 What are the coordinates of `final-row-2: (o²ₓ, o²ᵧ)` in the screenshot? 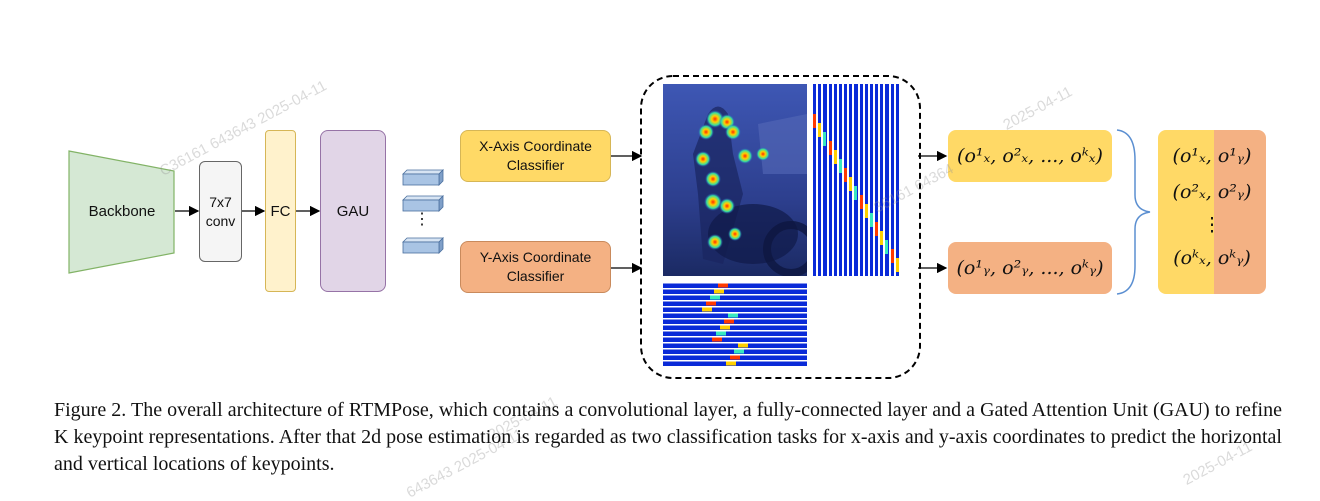 It's located at (1212, 192).